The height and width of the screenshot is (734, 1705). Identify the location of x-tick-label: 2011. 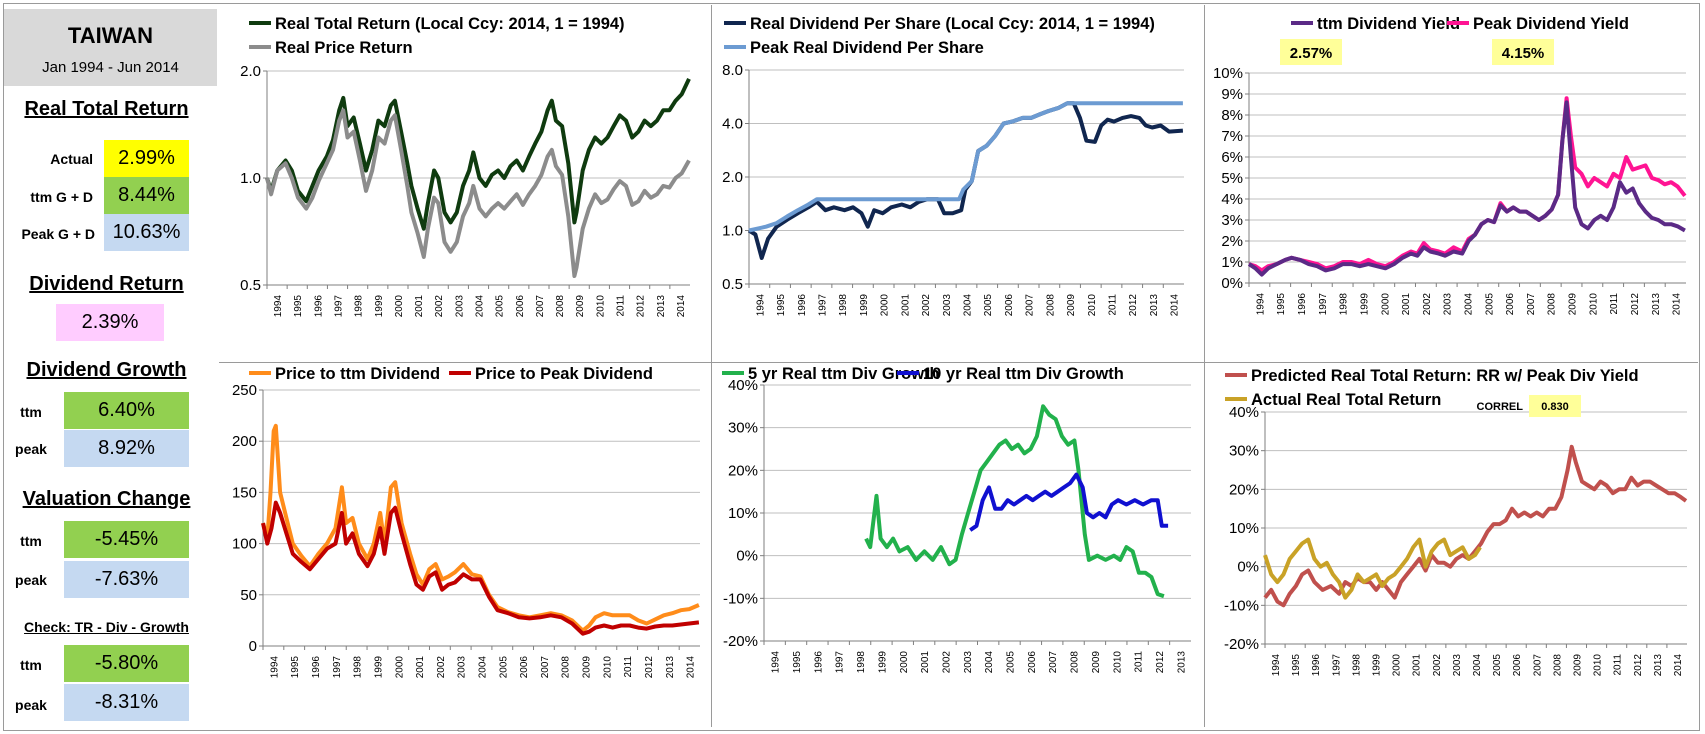
(628, 667).